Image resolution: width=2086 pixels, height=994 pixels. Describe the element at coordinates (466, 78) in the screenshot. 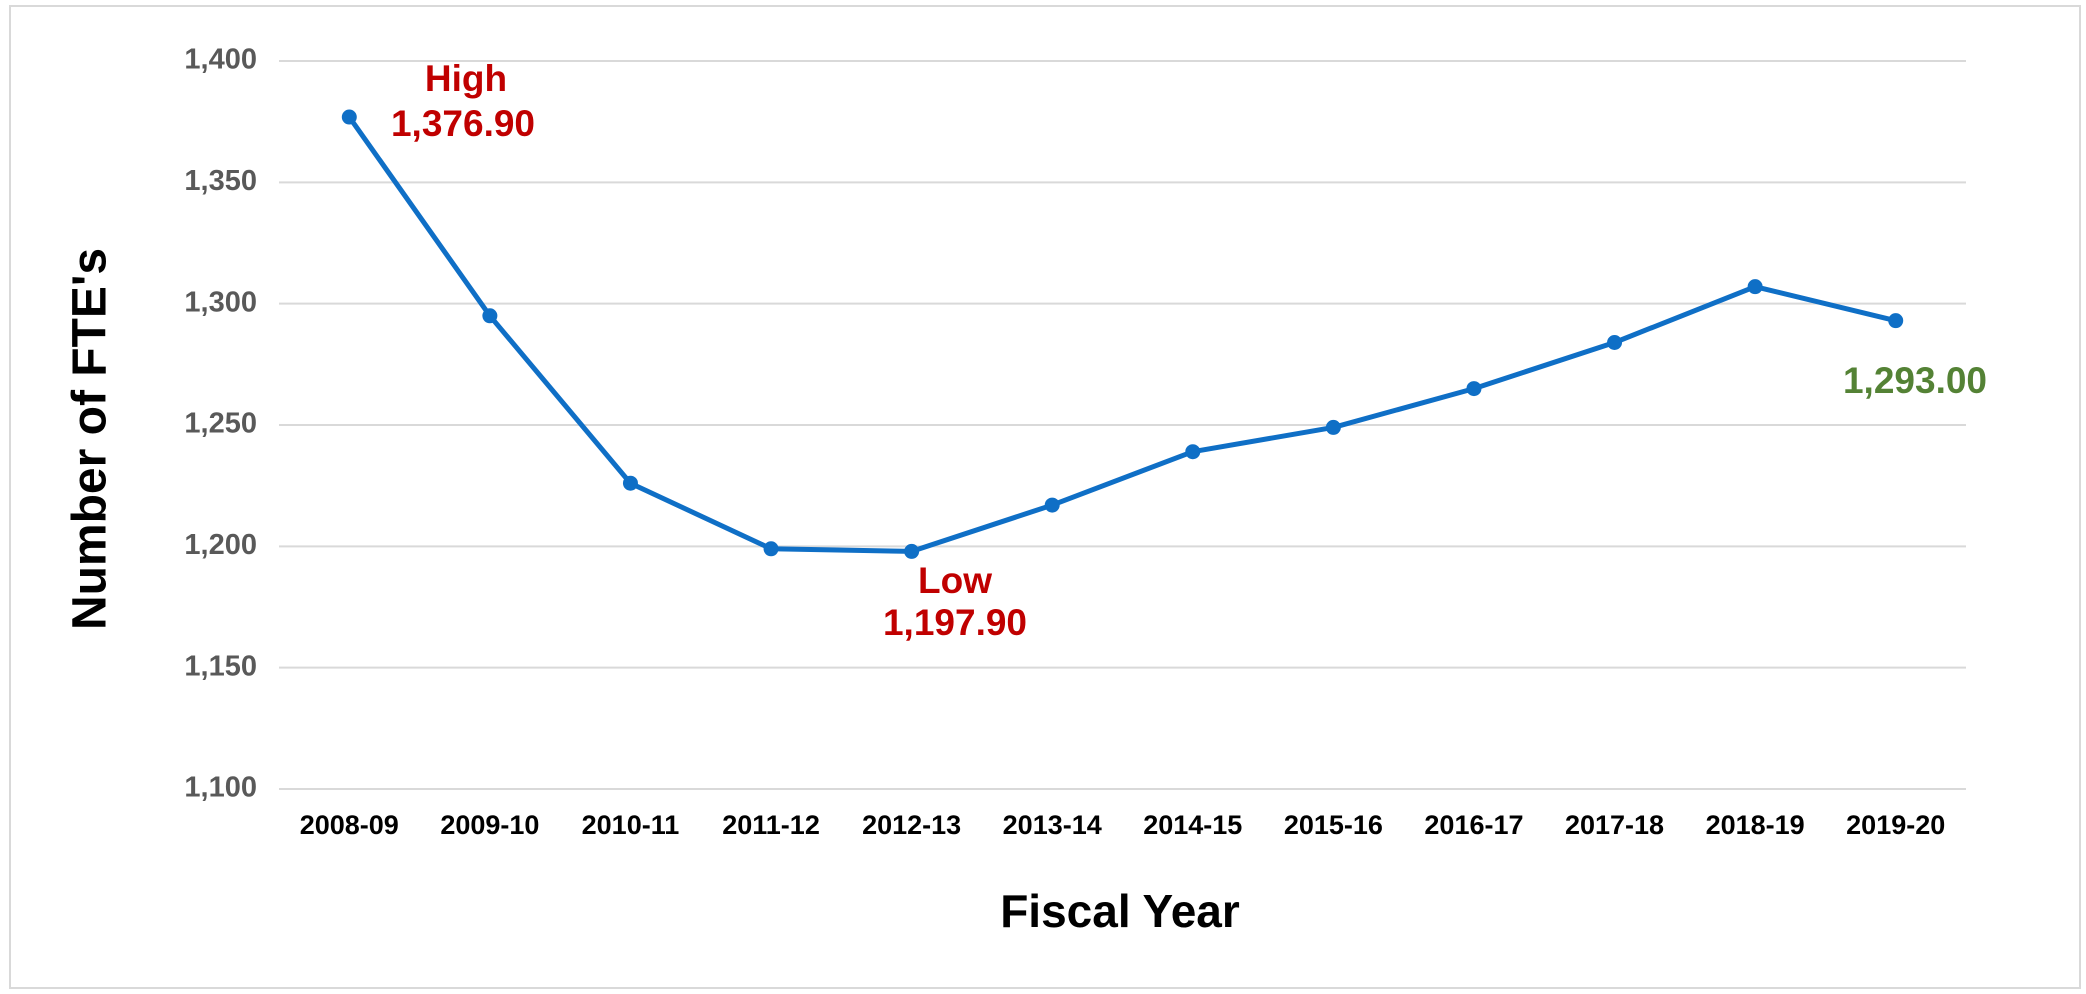

I see `annotation: High` at that location.